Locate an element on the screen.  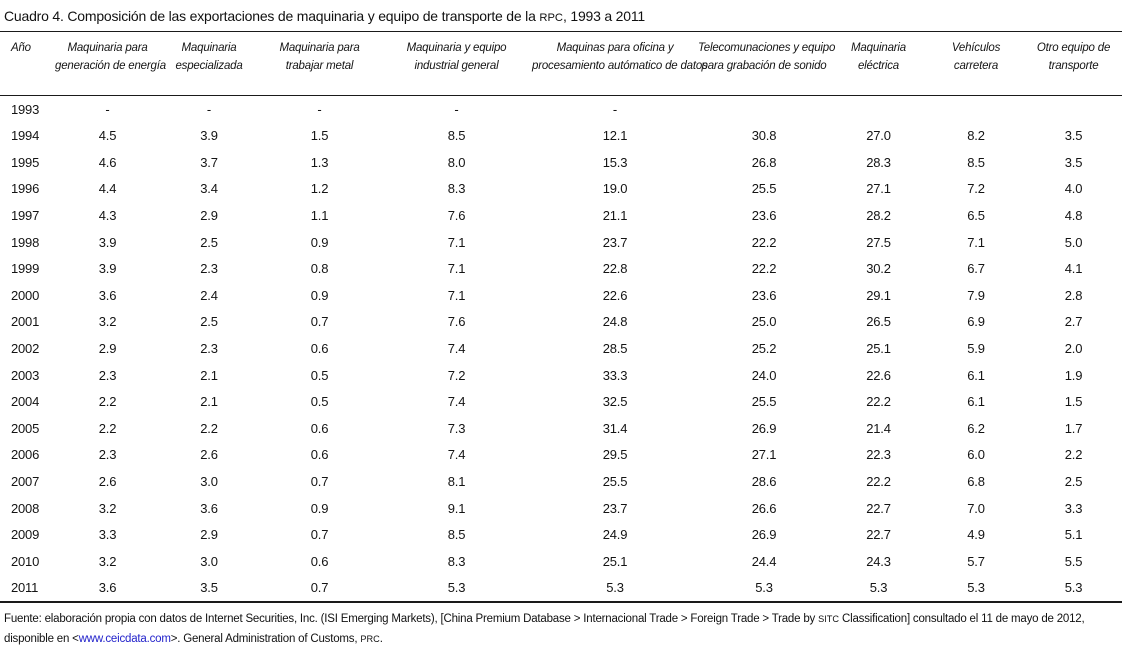
value-cell: 12.1 is located at coordinates (615, 136).